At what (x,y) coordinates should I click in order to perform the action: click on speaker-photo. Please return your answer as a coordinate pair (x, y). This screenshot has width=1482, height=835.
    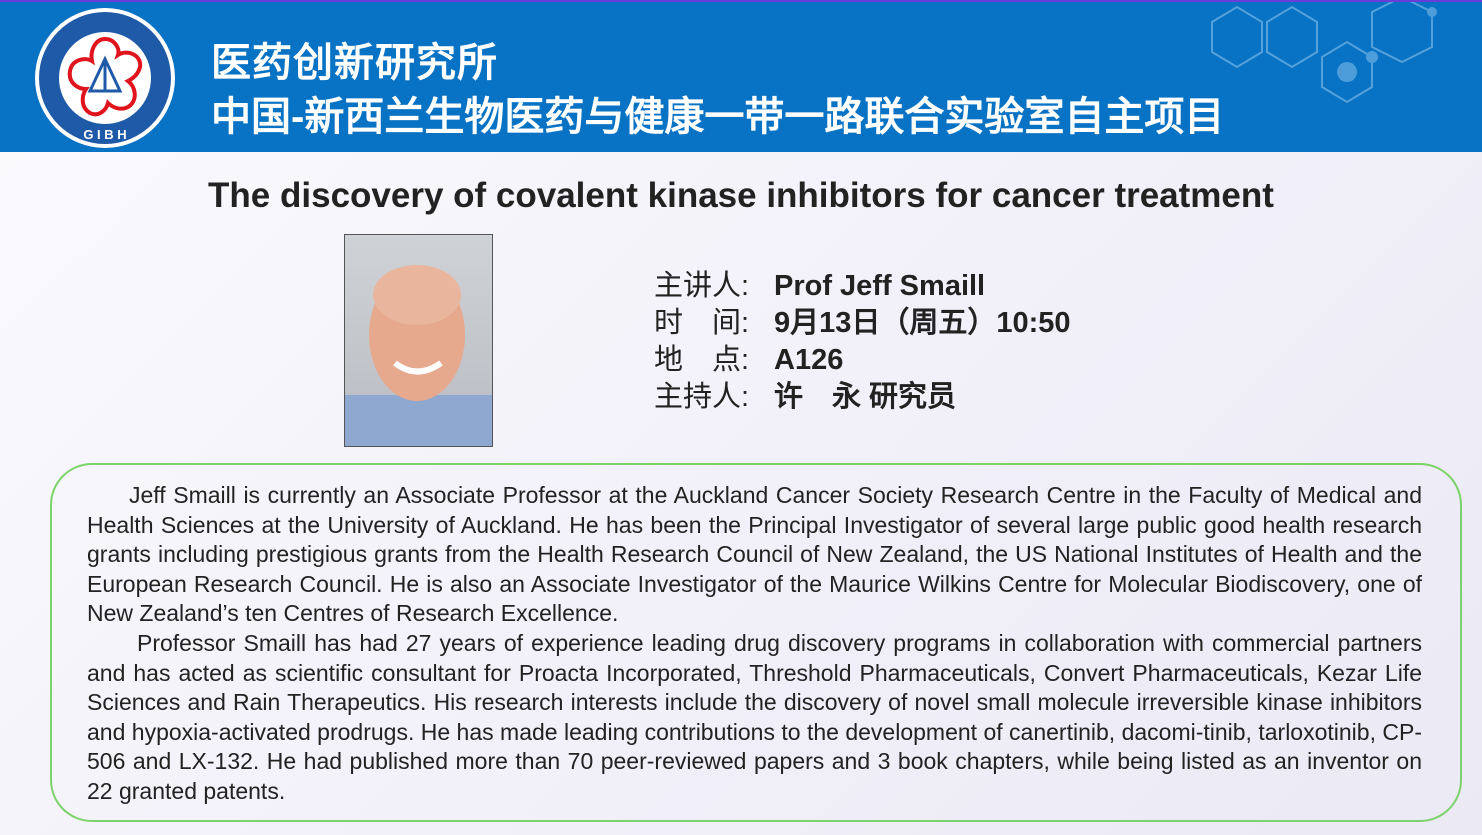
    Looking at the image, I should click on (418, 340).